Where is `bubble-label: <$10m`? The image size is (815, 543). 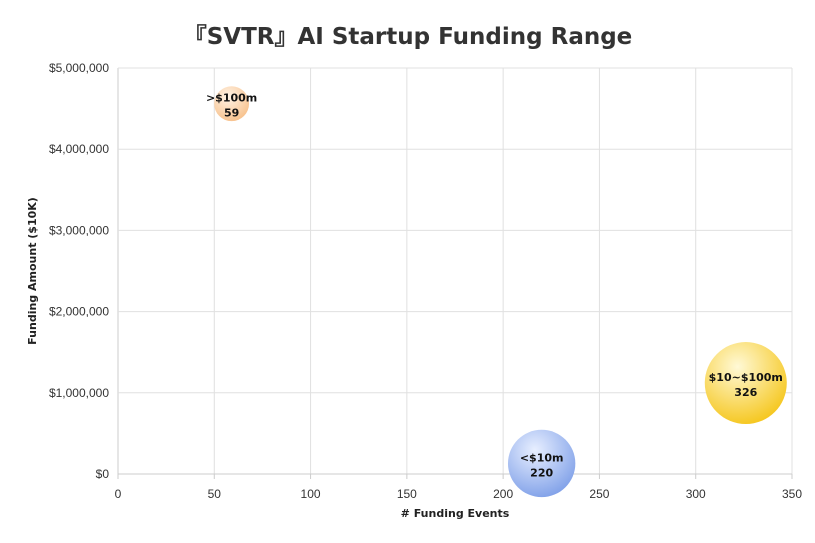
bubble-label: <$10m is located at coordinates (542, 457).